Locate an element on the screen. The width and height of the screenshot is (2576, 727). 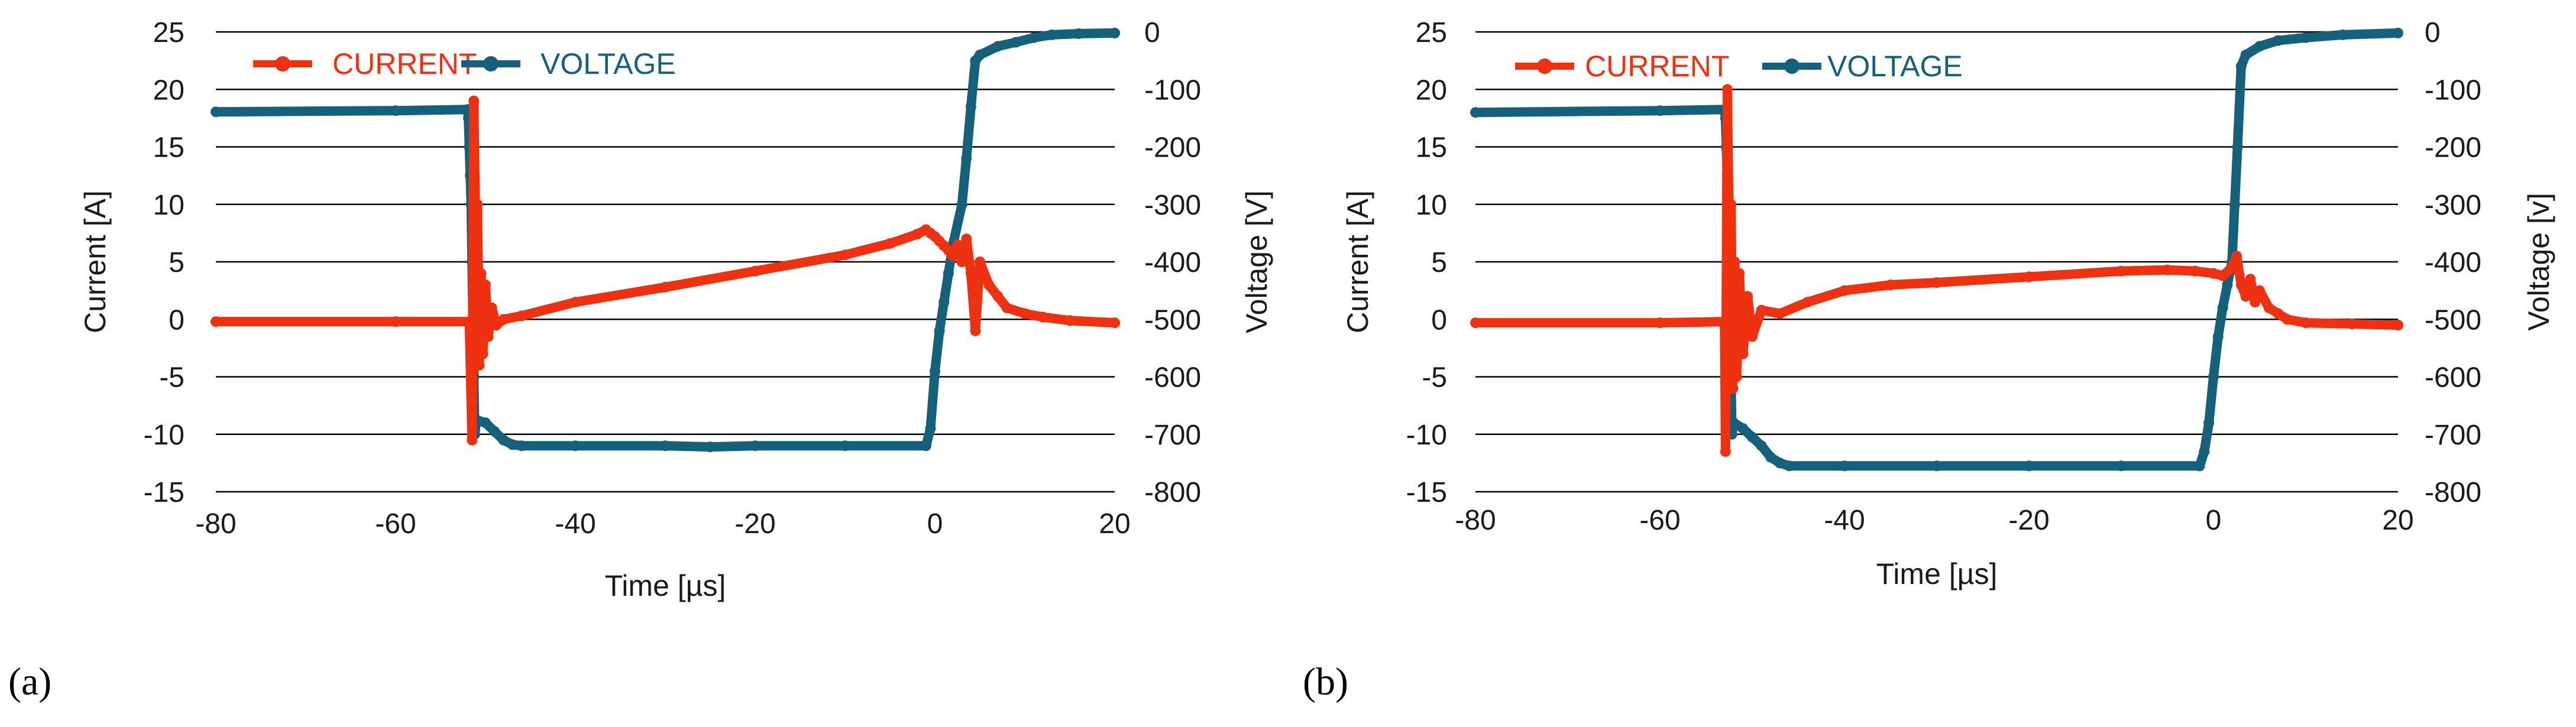
panel-label: (a) is located at coordinates (30, 681).